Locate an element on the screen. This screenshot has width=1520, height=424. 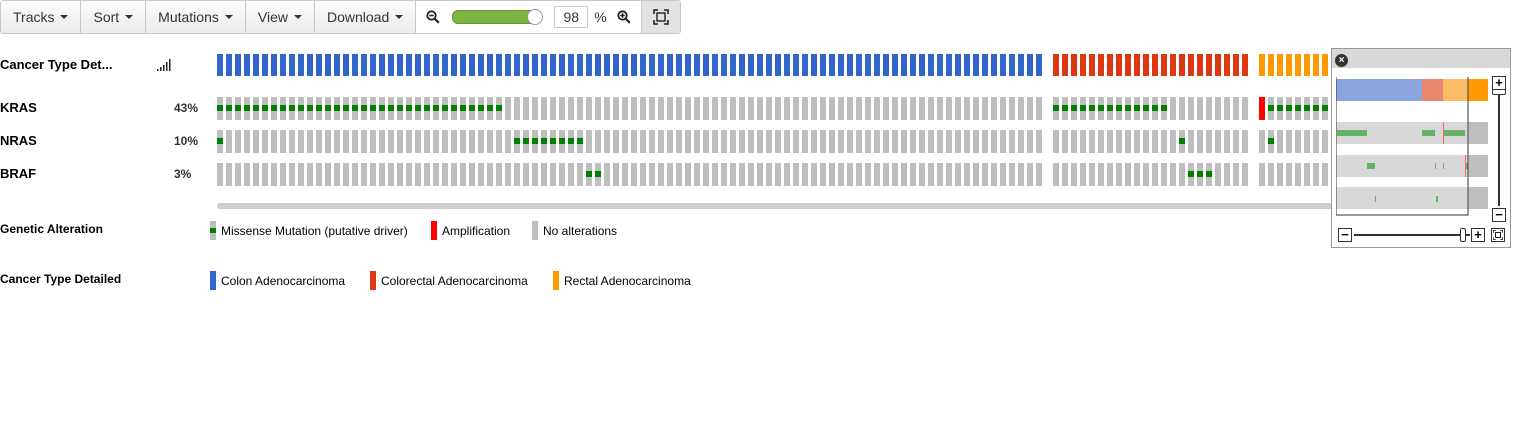
zoom-in-icon is located at coordinates (624, 17).